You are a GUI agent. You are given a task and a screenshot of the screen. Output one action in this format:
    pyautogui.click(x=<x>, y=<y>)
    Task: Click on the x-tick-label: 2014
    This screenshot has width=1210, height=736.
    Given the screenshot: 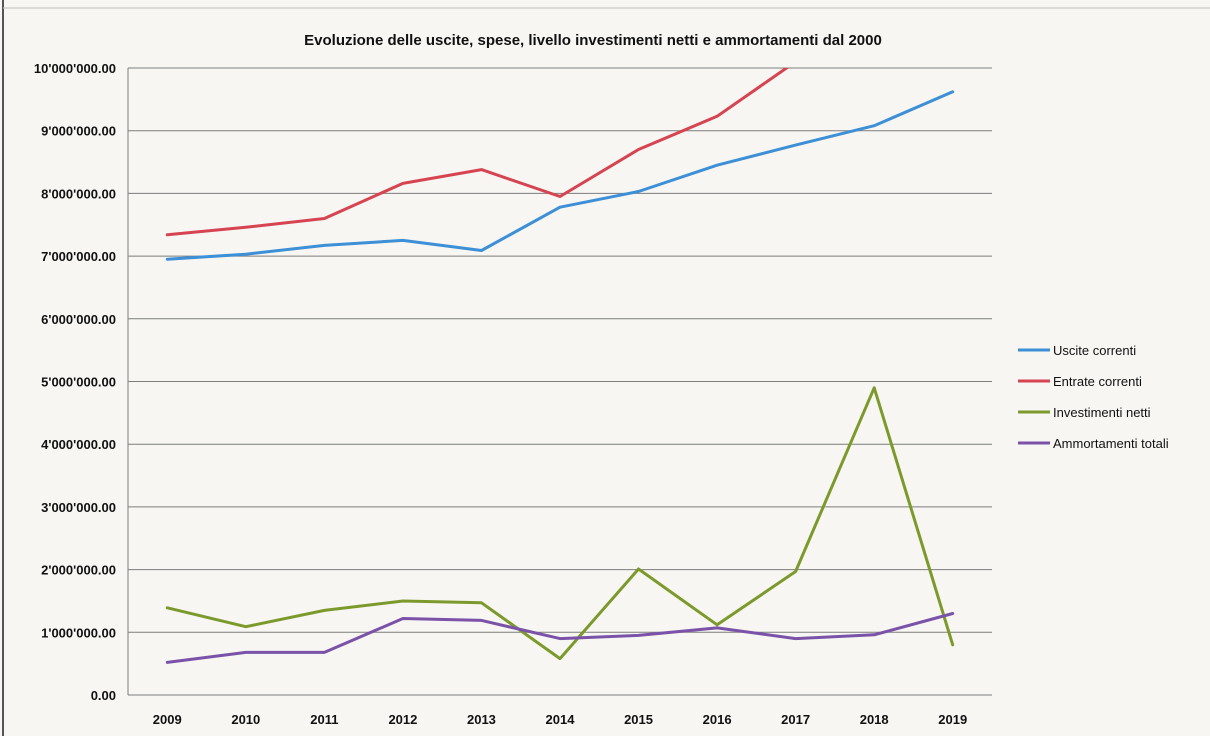 What is the action you would take?
    pyautogui.click(x=561, y=719)
    